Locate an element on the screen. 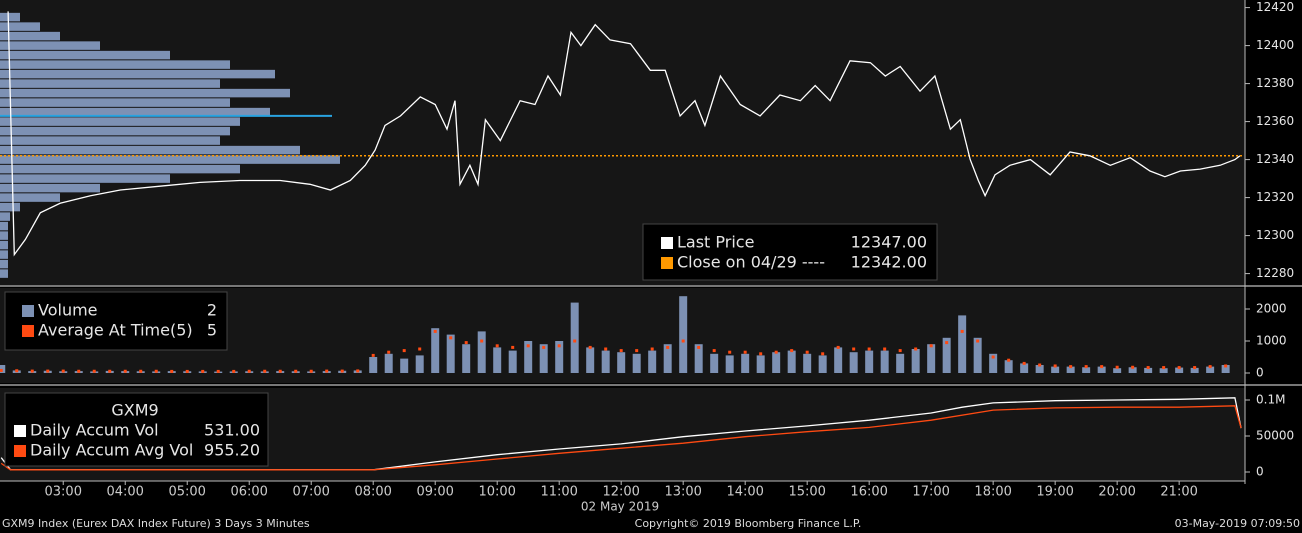 Image resolution: width=1302 pixels, height=533 pixels. y-tick-label: 12300 is located at coordinates (1275, 235).